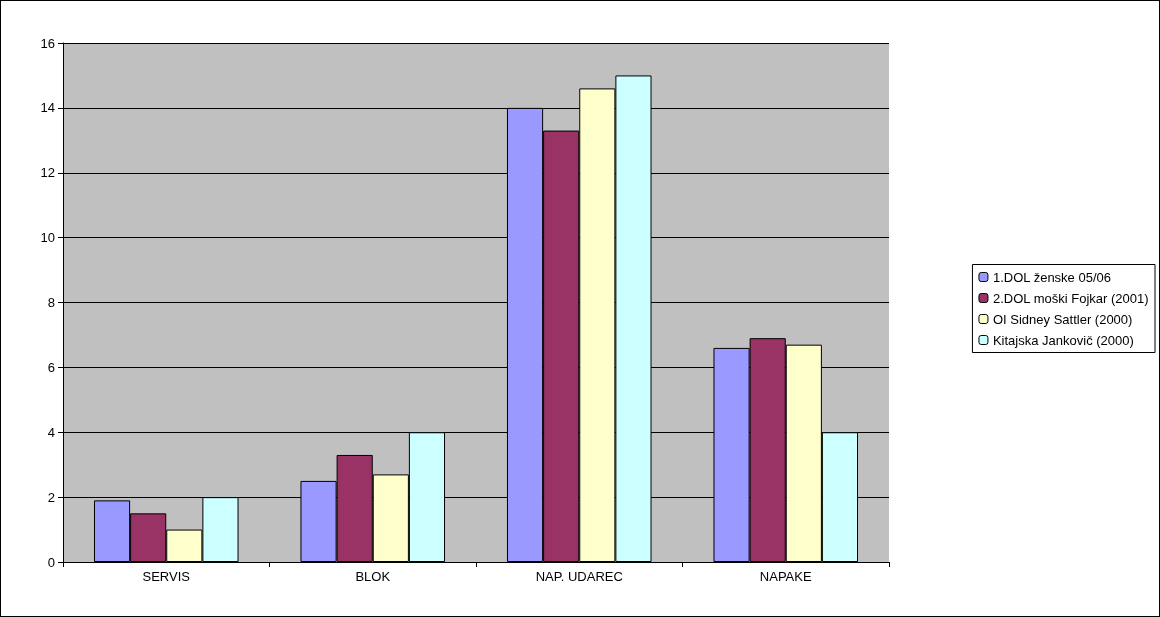 This screenshot has height=617, width=1160. Describe the element at coordinates (579, 576) in the screenshot. I see `x-tick-label: NAP. UDAREC` at that location.